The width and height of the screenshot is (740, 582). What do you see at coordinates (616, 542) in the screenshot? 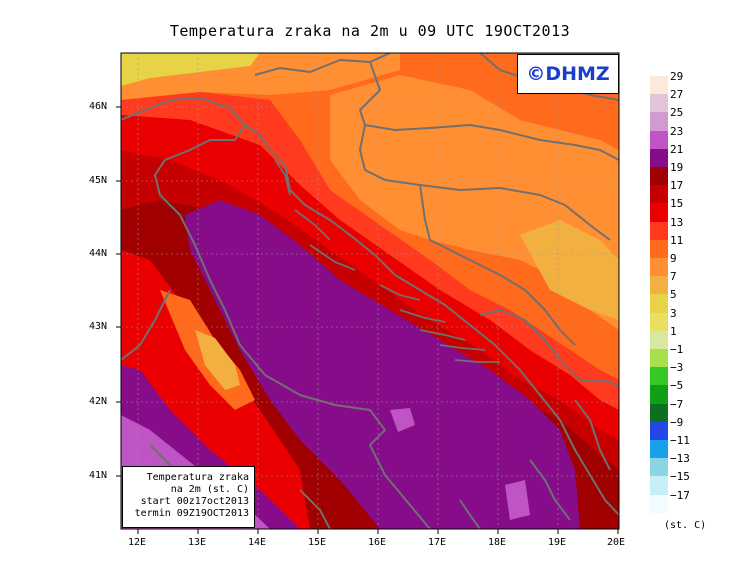
I see `lon-label-20e: 20E` at bounding box center [616, 542].